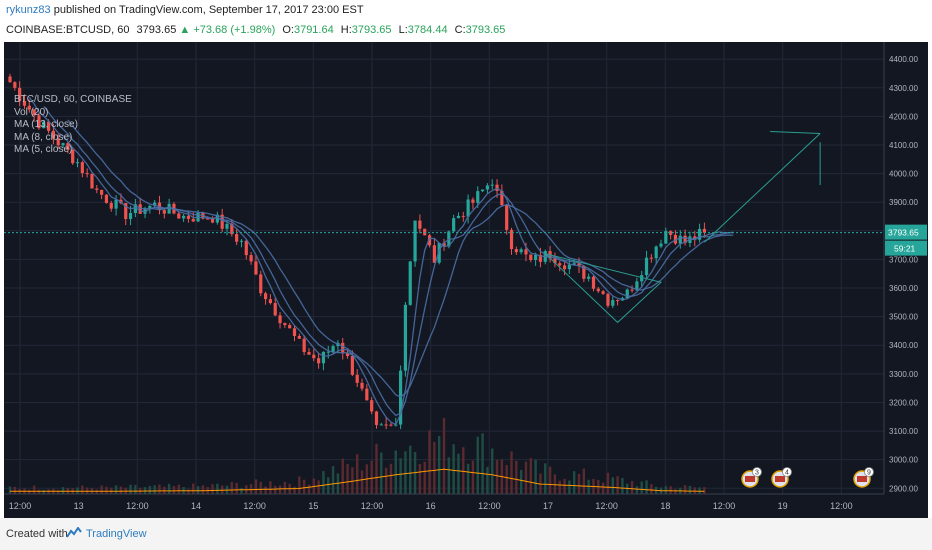 The width and height of the screenshot is (932, 550). What do you see at coordinates (43, 137) in the screenshot?
I see `legend-ma-8: MA (8, close)` at bounding box center [43, 137].